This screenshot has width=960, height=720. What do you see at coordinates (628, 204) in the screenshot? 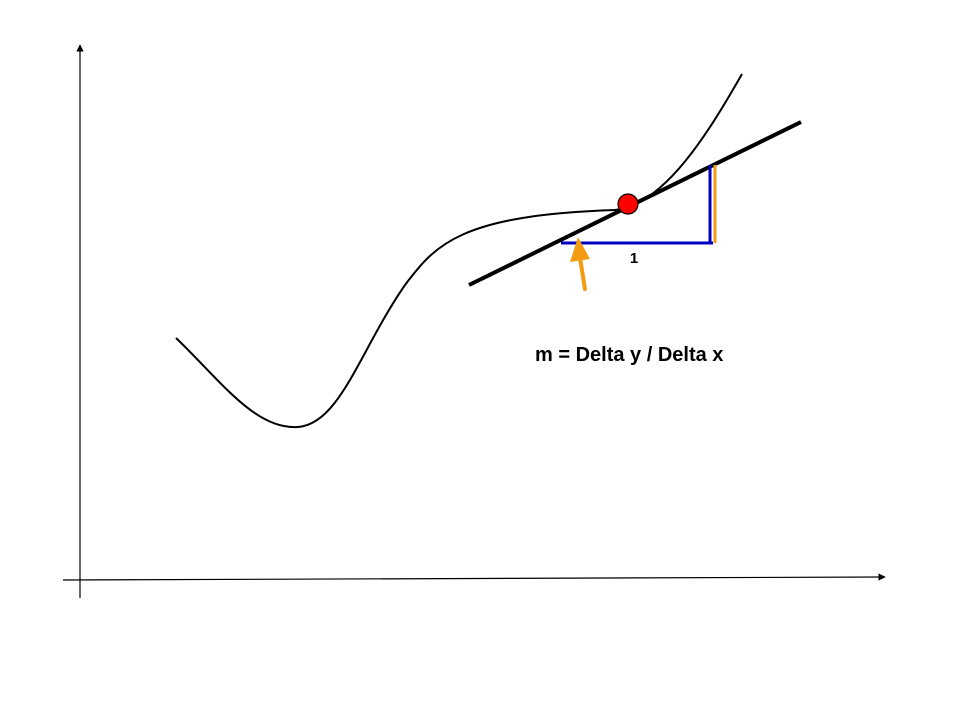
I see `tangent-point` at bounding box center [628, 204].